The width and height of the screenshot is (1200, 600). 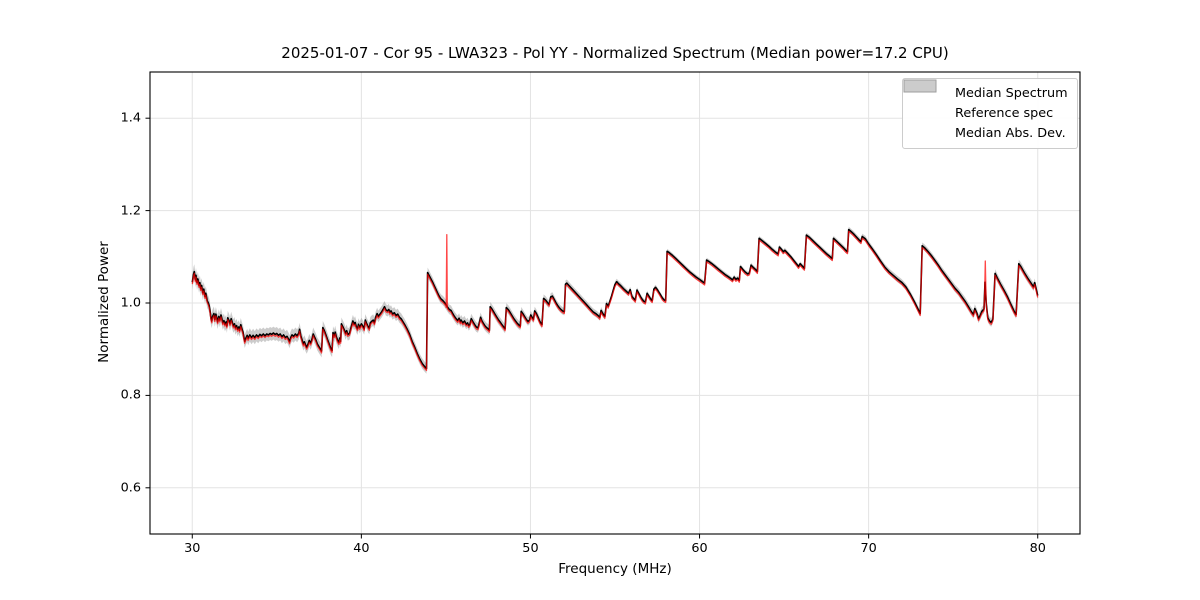 What do you see at coordinates (130, 488) in the screenshot?
I see `y-tick-label: 0.6` at bounding box center [130, 488].